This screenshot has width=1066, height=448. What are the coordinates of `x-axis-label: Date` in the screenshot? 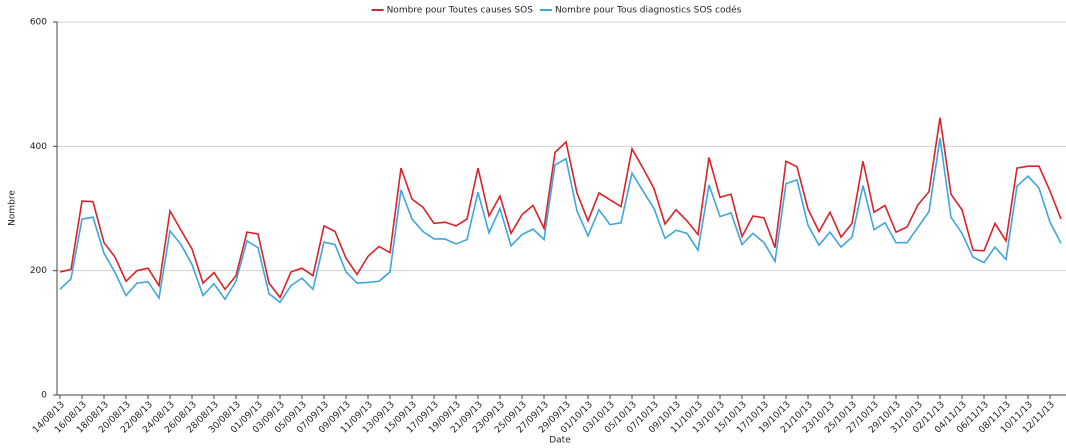 It's located at (560, 441).